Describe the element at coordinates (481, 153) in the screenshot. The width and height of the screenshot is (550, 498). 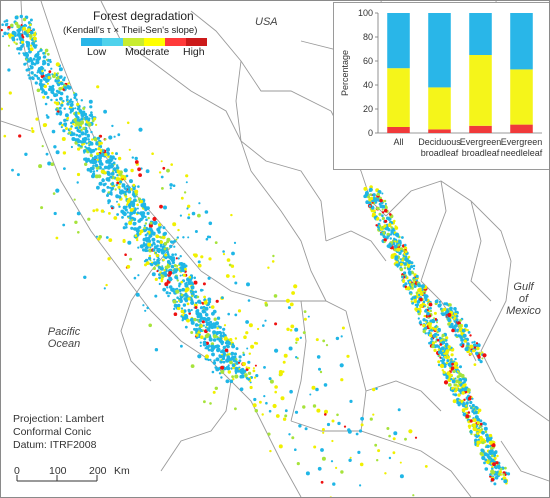
I see `category-label: broadleaf` at that location.